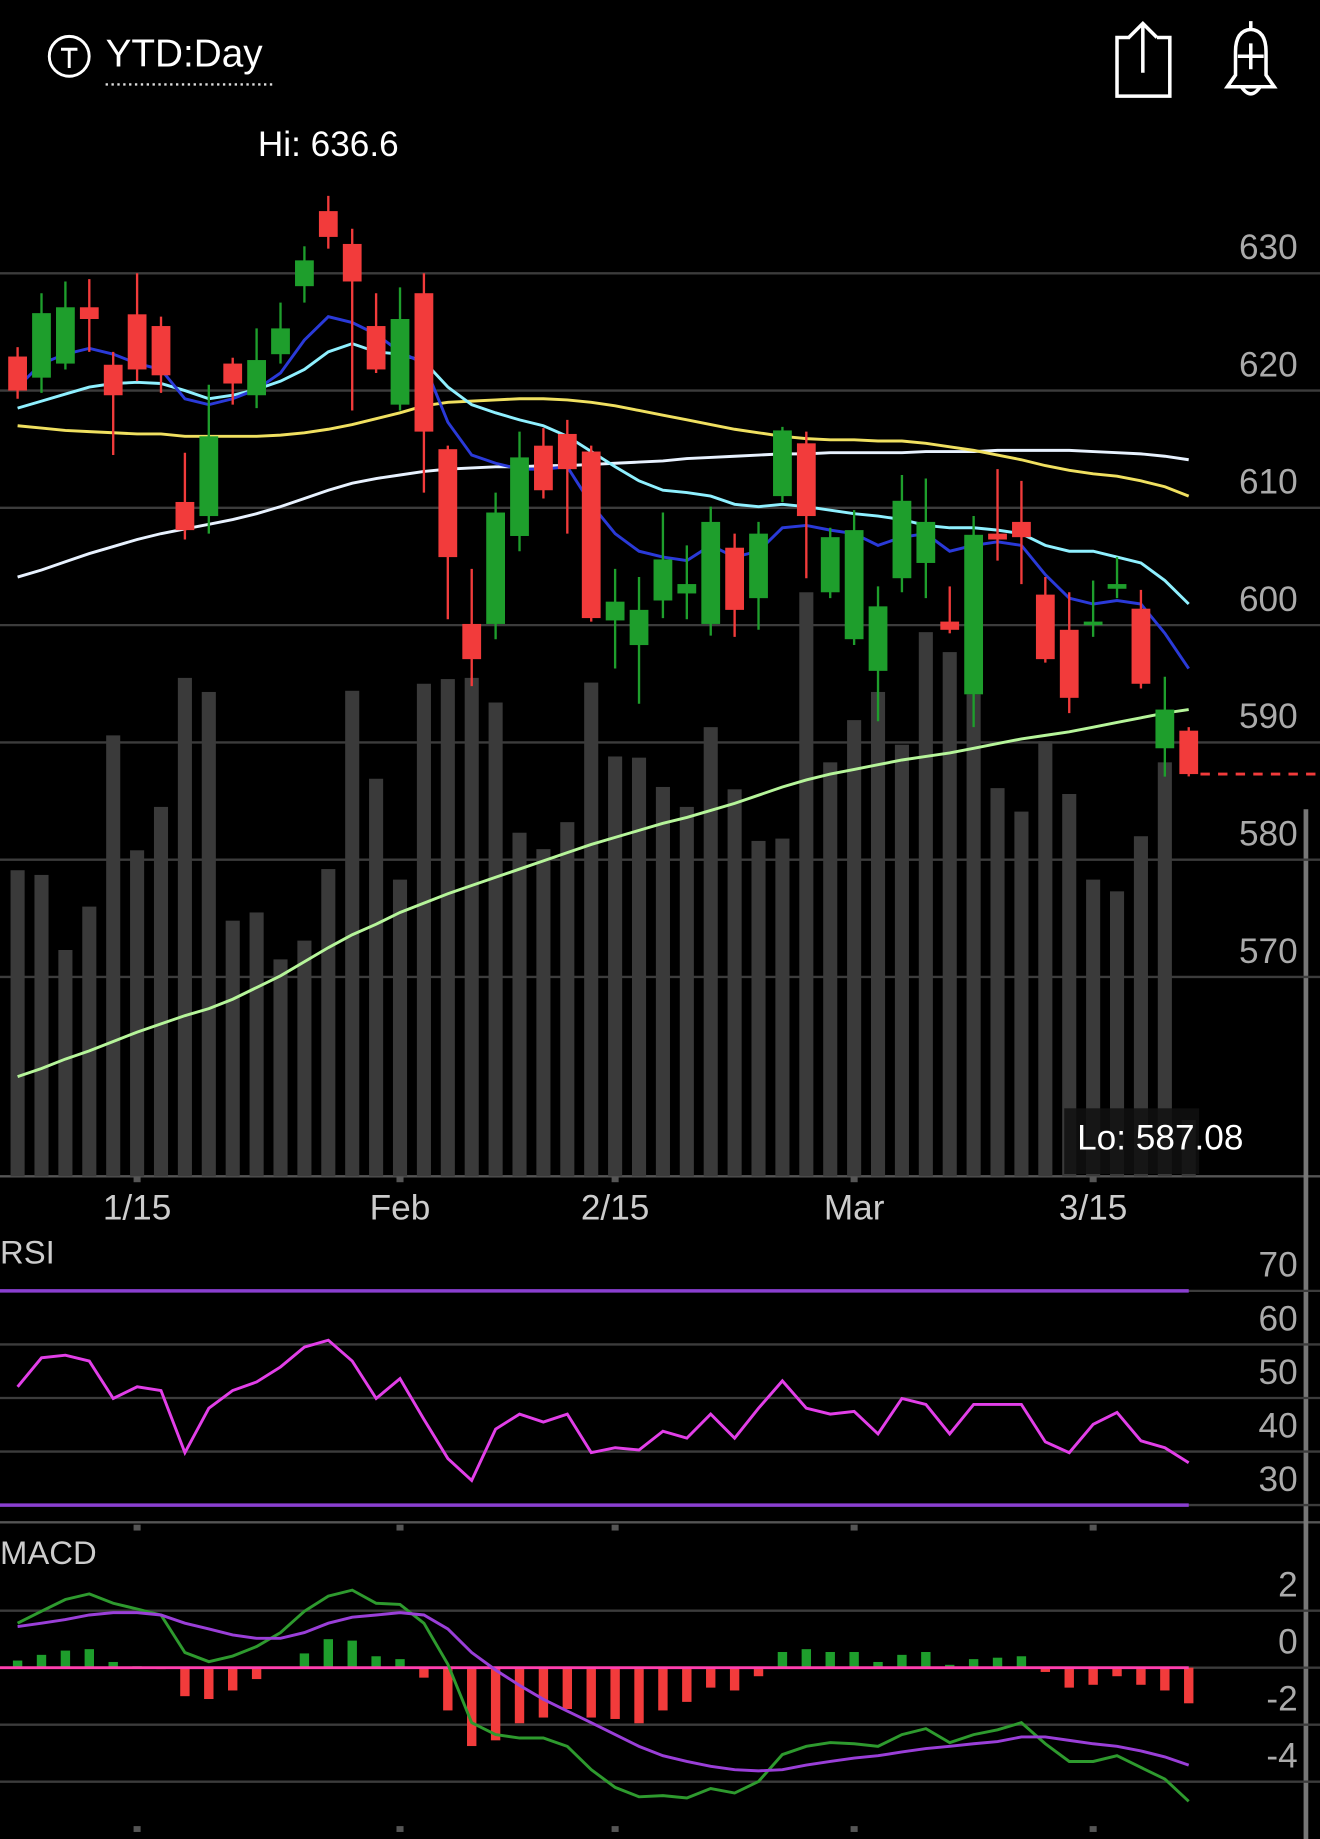 The width and height of the screenshot is (1320, 1839). What do you see at coordinates (185, 54) in the screenshot?
I see `range-title: YTD:Day` at bounding box center [185, 54].